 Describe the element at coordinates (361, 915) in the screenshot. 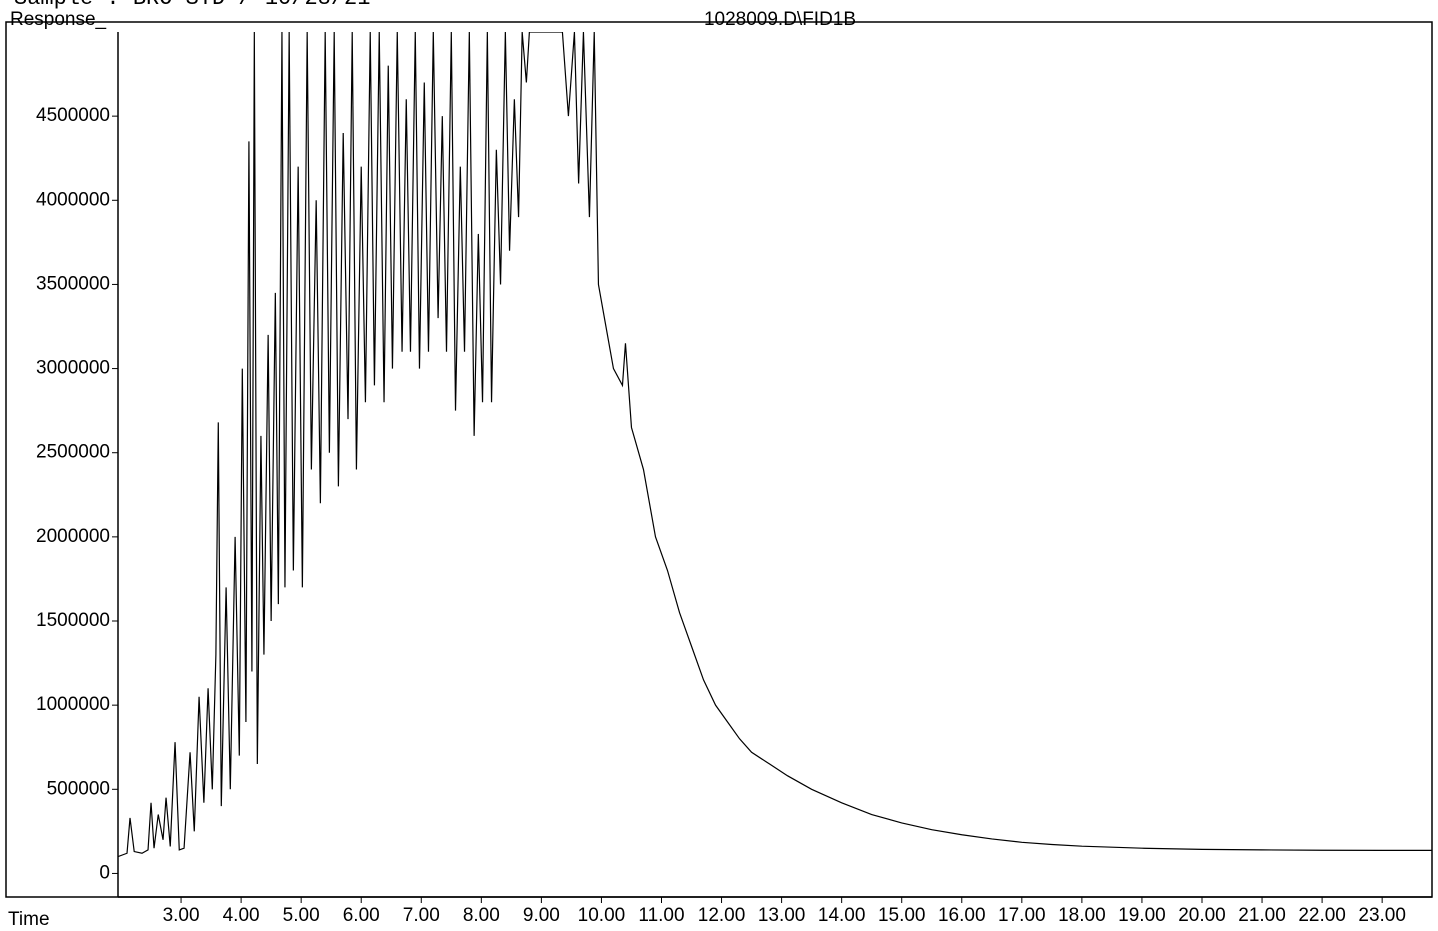

I see `x-tick-label: 6.00` at that location.